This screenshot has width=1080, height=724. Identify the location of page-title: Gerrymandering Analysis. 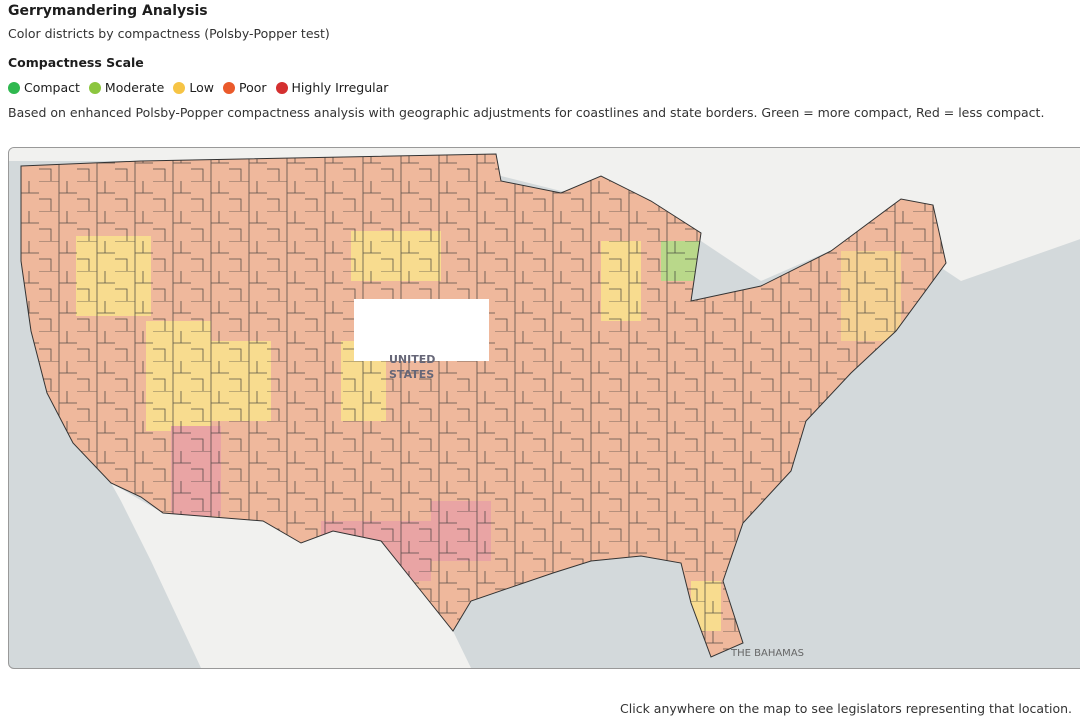
(108, 11).